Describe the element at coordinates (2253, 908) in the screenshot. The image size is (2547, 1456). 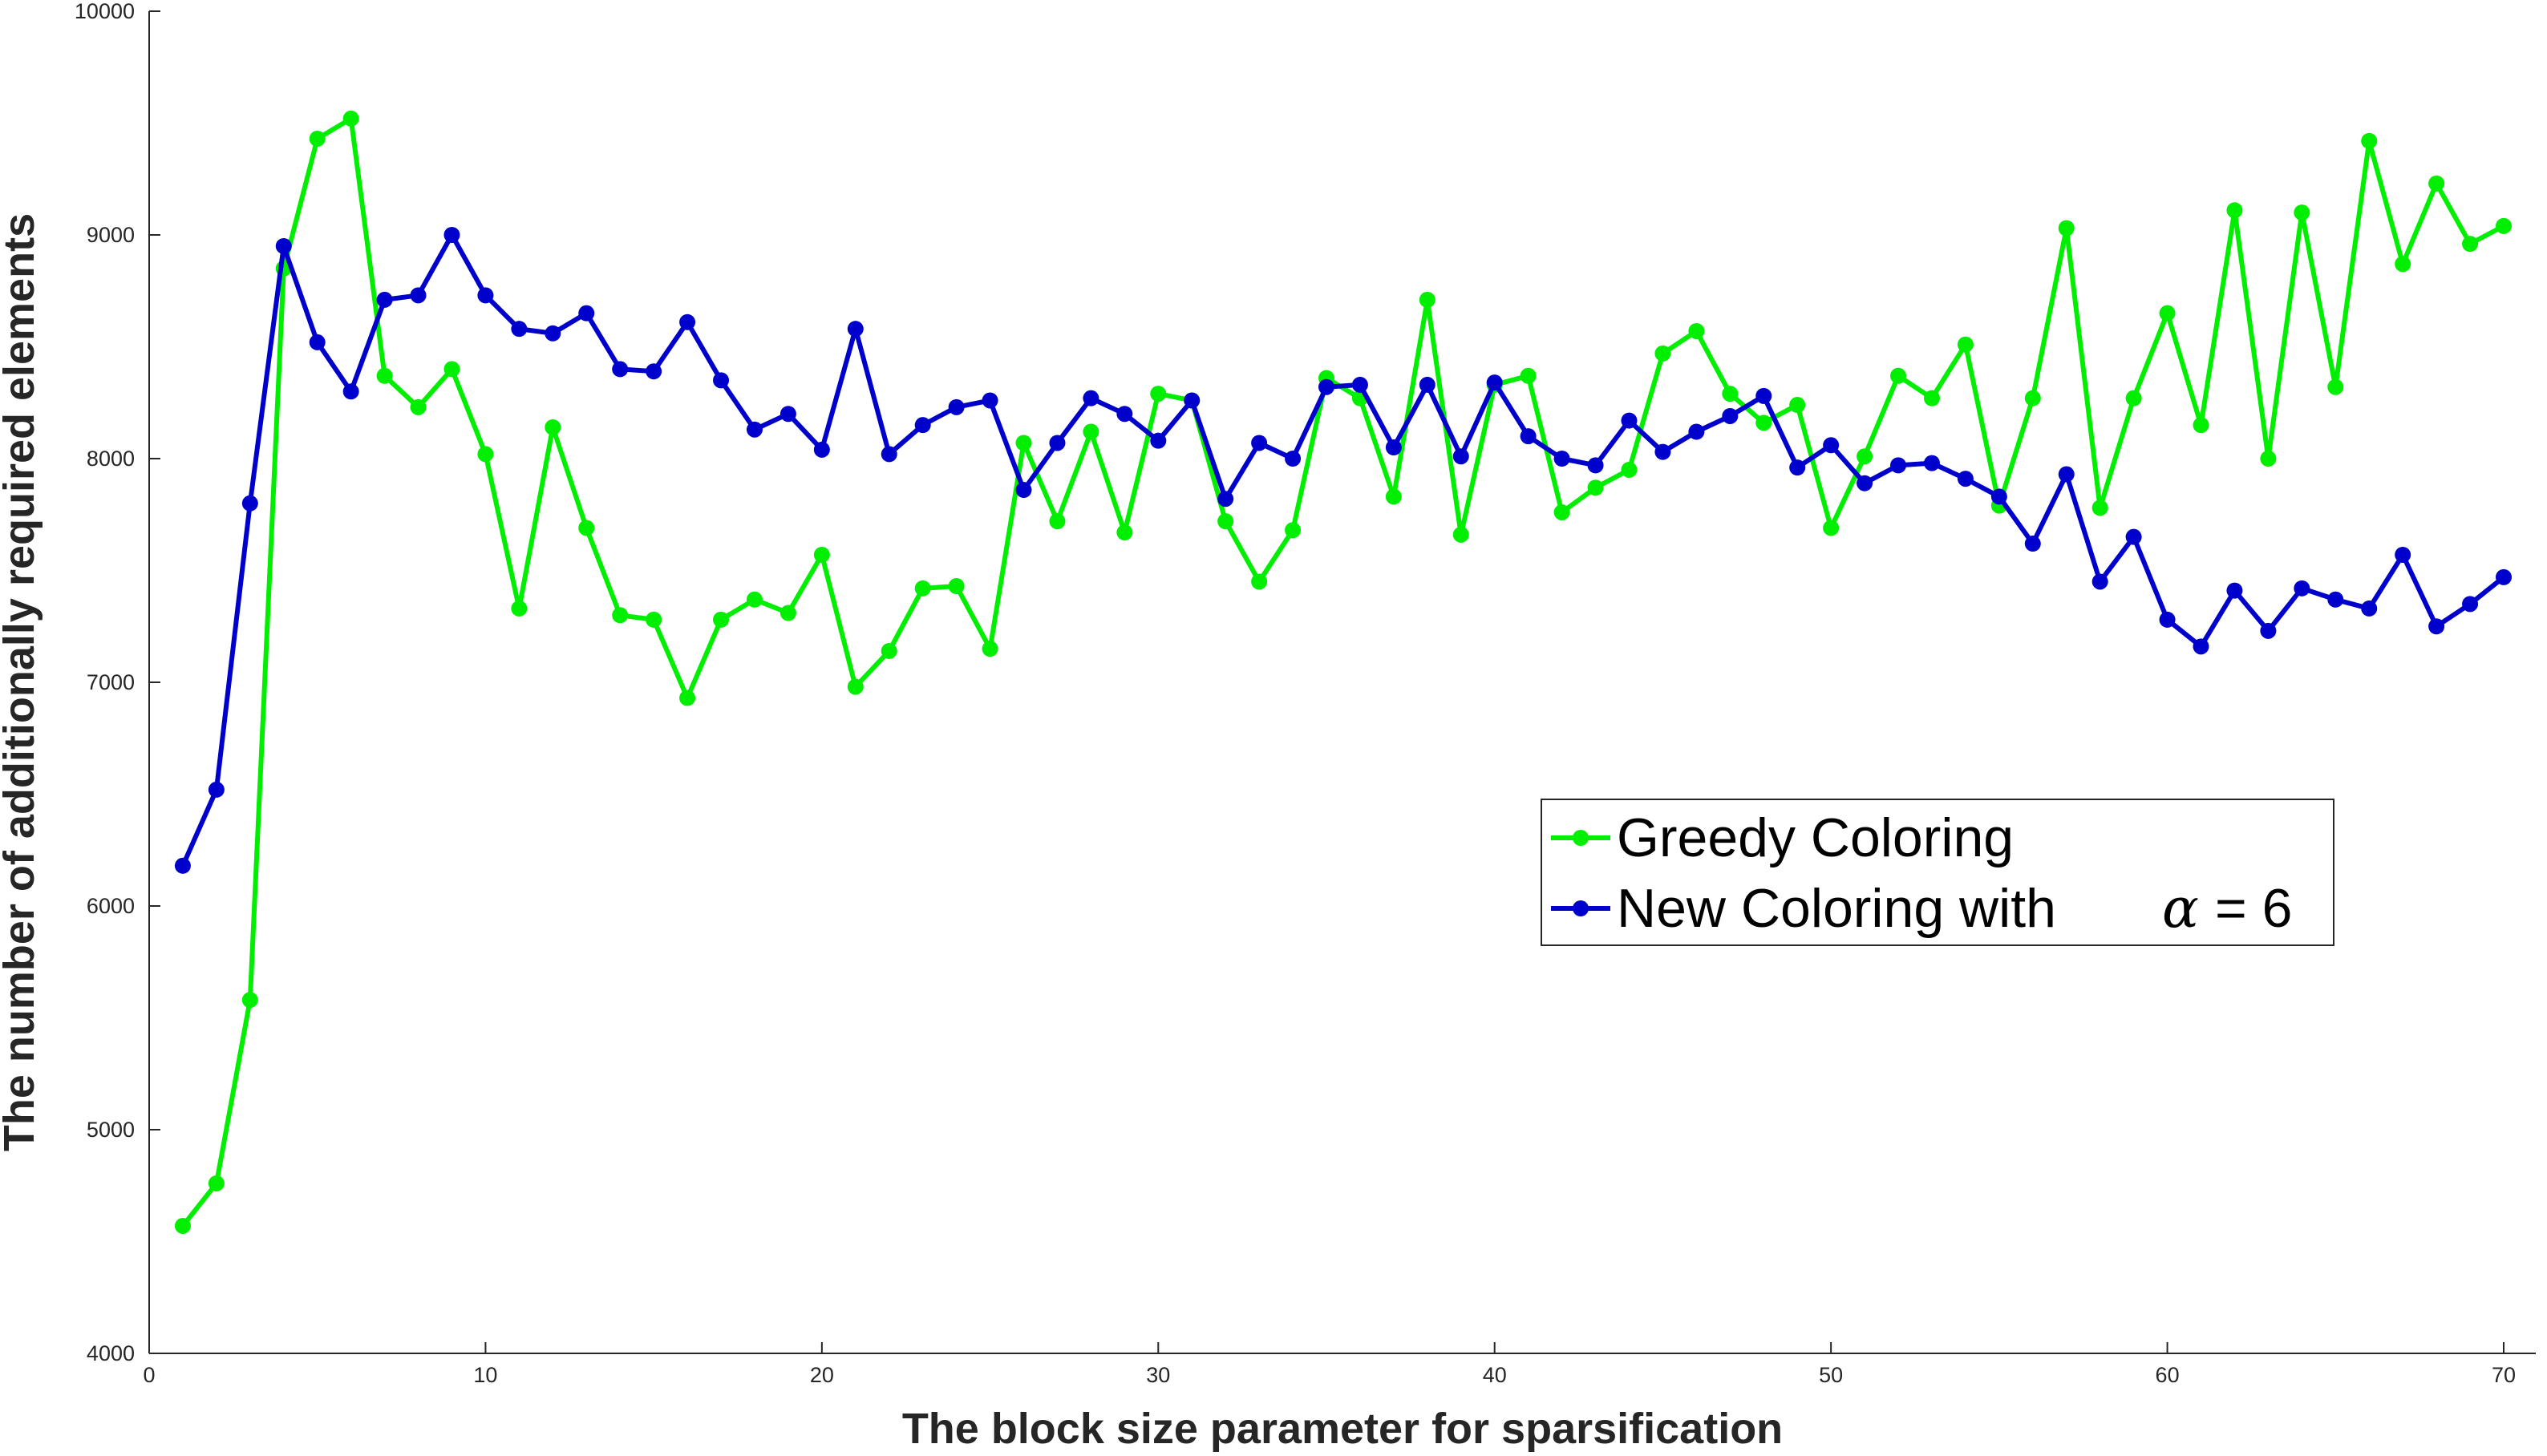
I see `legend-alpha-value: = 6` at that location.